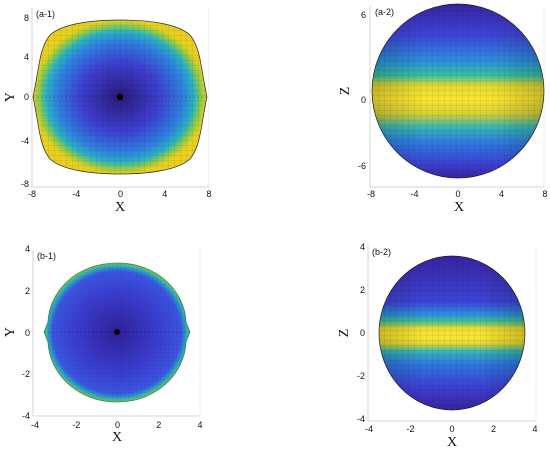 This screenshot has height=453, width=550. Describe the element at coordinates (46, 256) in the screenshot. I see `panel-label: (b-1)` at that location.